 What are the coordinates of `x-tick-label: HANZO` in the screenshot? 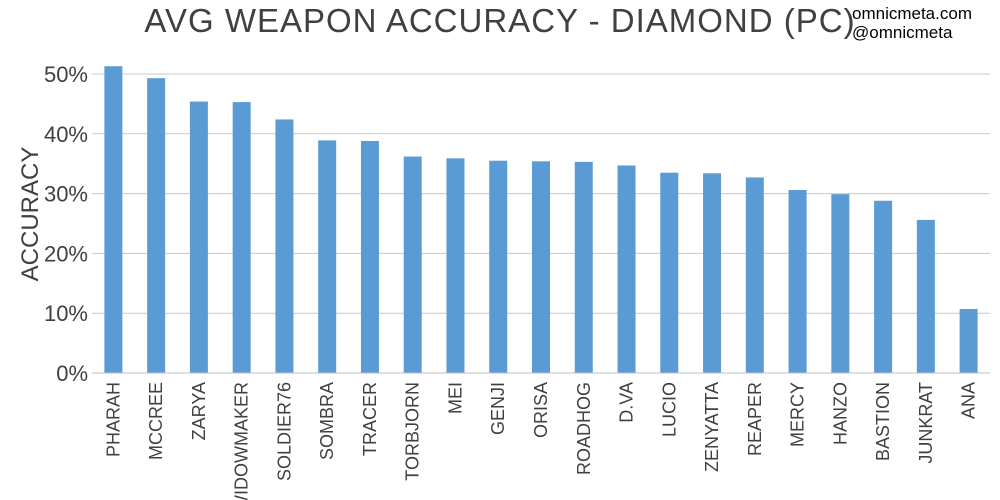 It's located at (840, 413).